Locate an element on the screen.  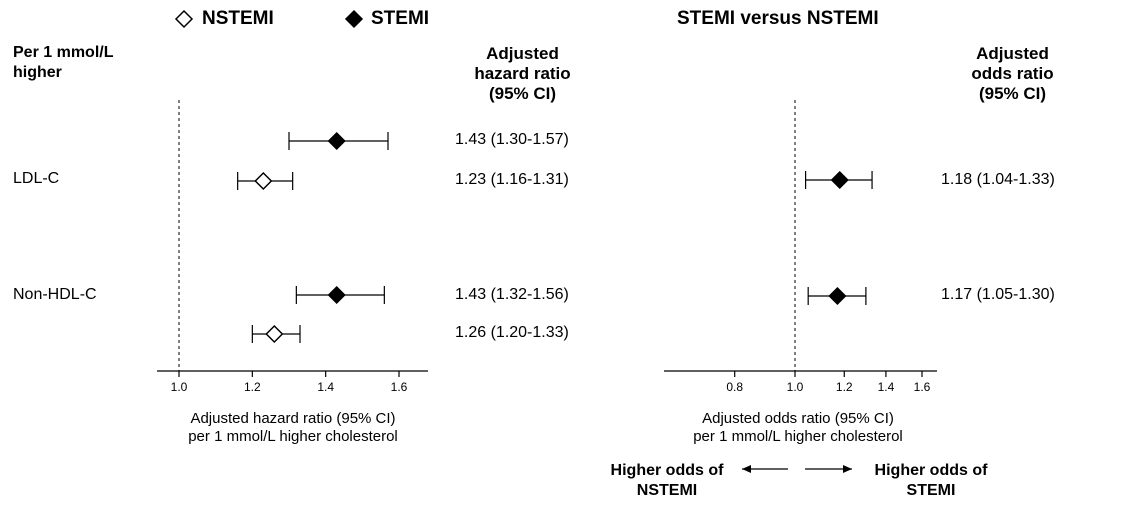
value-label-nonhdl-nstemi: 1.26 (1.20-1.33) is located at coordinates (512, 332).